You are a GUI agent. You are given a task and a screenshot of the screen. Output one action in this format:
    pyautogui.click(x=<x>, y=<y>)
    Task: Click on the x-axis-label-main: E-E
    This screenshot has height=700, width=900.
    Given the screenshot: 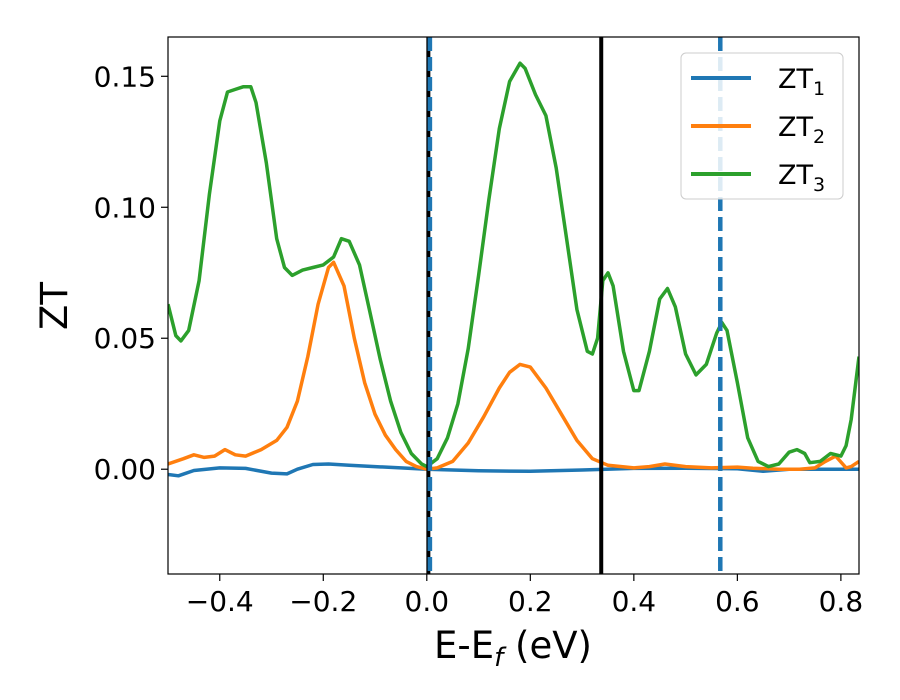 What is the action you would take?
    pyautogui.click(x=464, y=645)
    